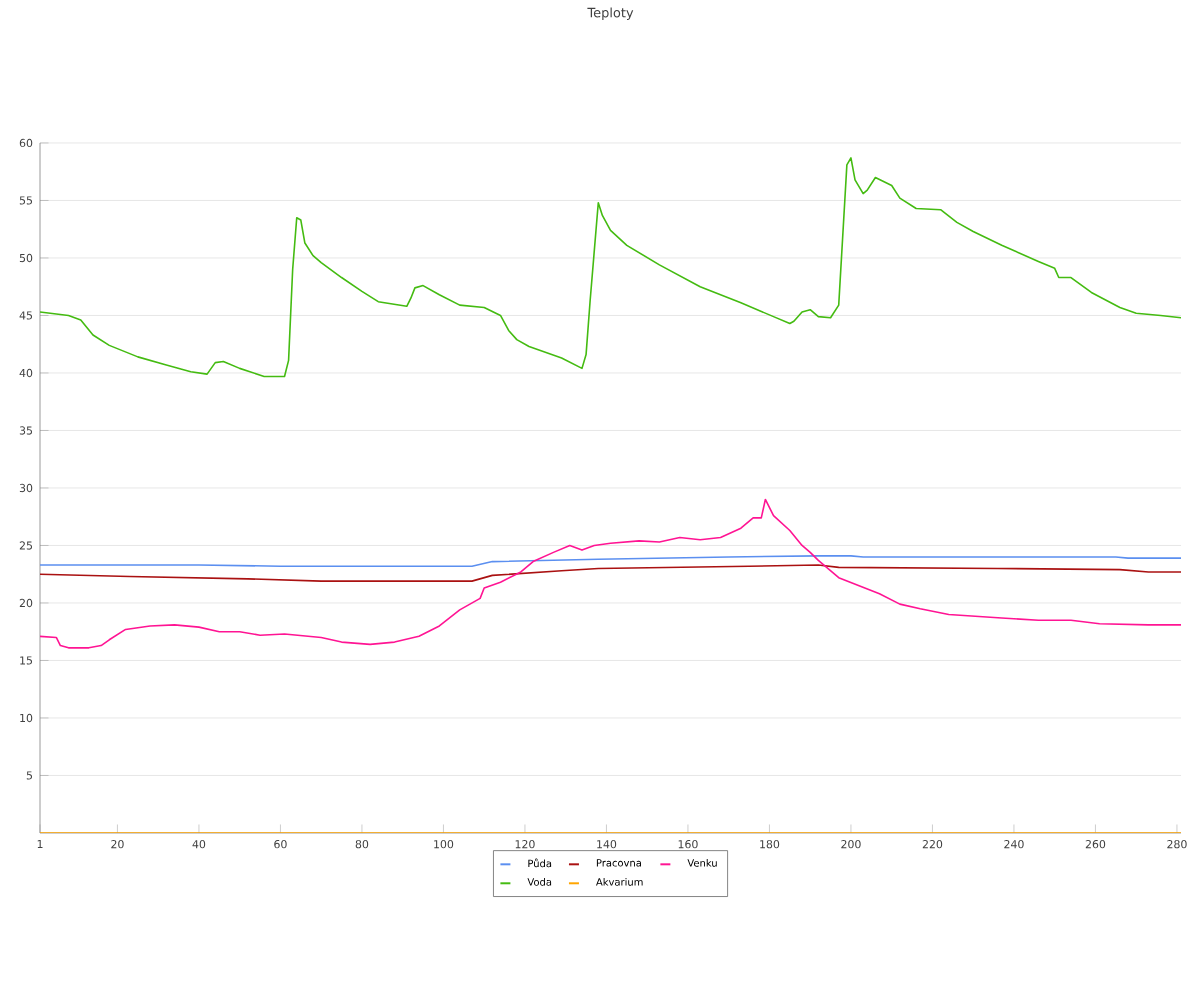 Image resolution: width=1200 pixels, height=1000 pixels. What do you see at coordinates (770, 844) in the screenshot?
I see `x-tick-label: 180` at bounding box center [770, 844].